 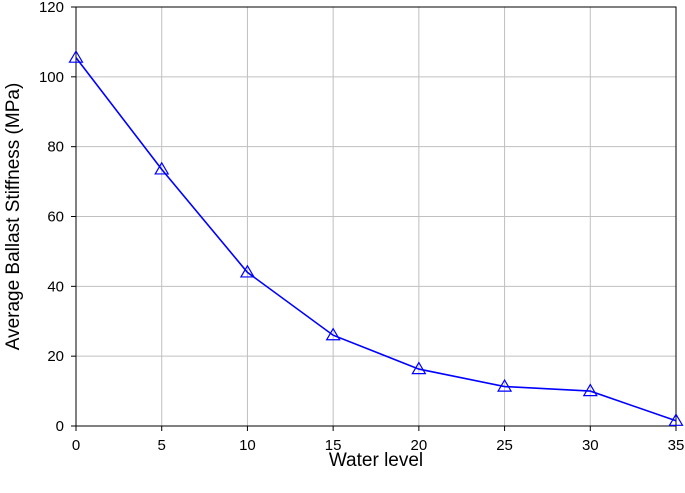 I want to click on x-tick-labels: 0 5 10 15 20 25 30 35, so click(x=378, y=445).